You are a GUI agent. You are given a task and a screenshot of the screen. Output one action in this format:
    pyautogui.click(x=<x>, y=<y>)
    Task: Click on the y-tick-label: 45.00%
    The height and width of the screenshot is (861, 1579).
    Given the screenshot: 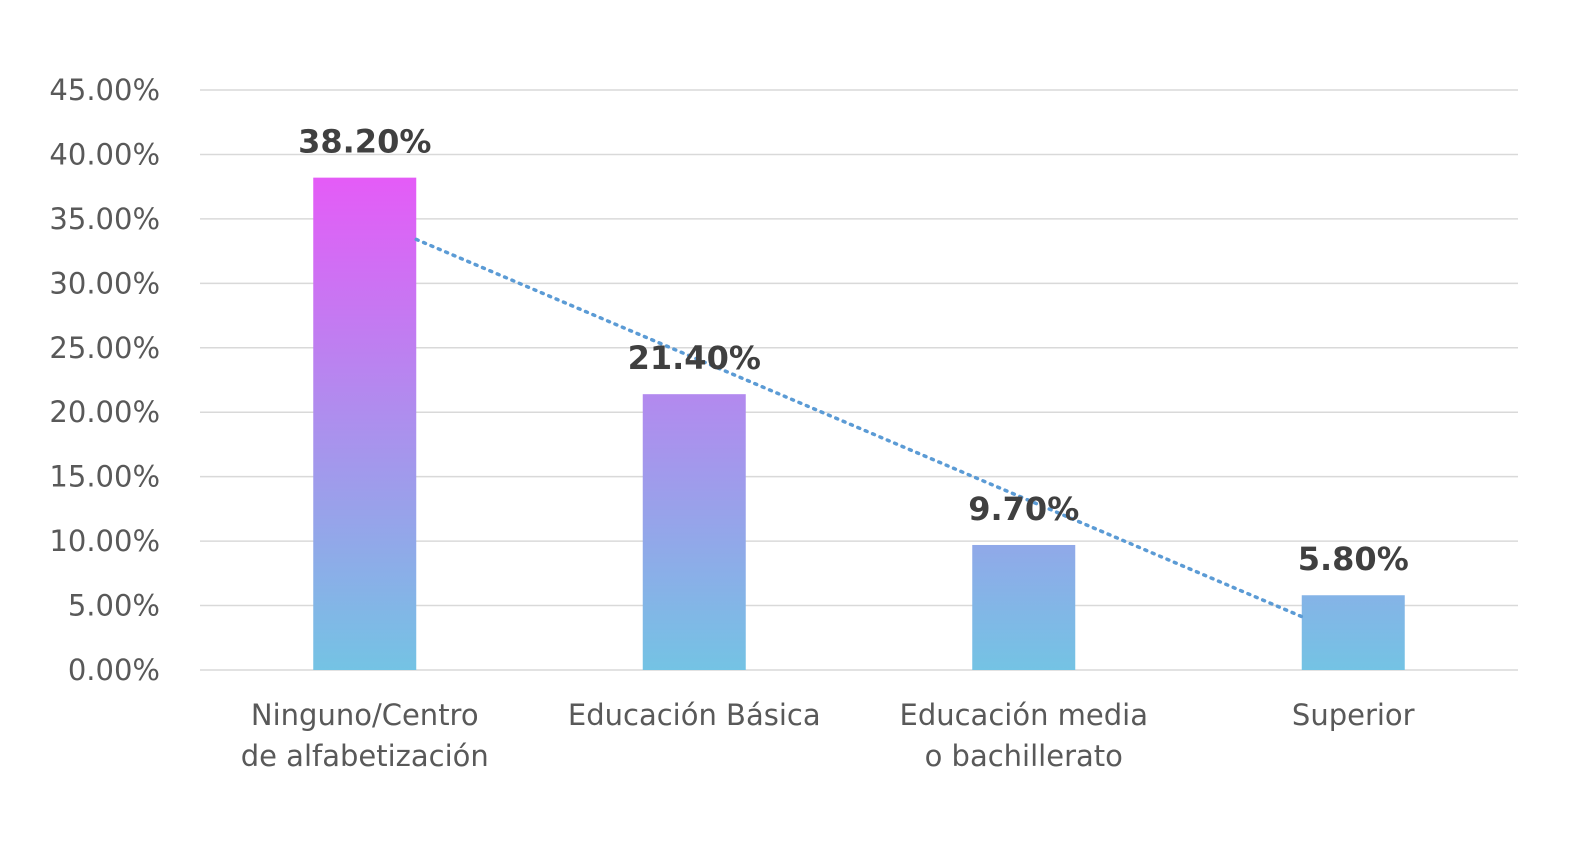 What is the action you would take?
    pyautogui.click(x=104, y=90)
    